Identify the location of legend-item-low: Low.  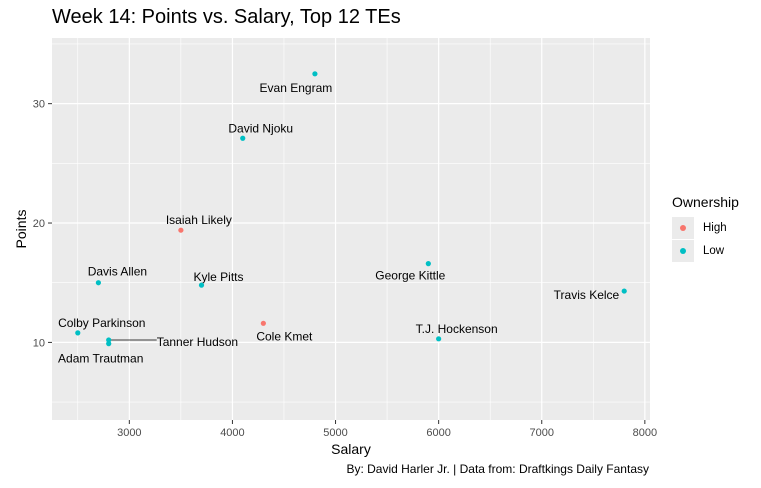
(705, 250).